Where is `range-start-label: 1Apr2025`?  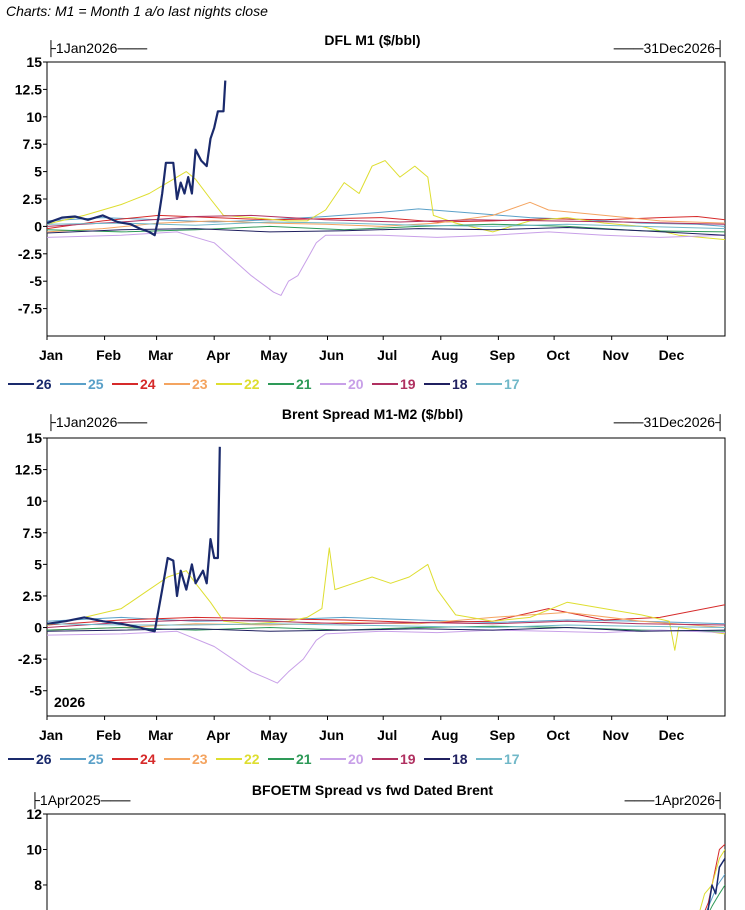 range-start-label: 1Apr2025 is located at coordinates (70, 800).